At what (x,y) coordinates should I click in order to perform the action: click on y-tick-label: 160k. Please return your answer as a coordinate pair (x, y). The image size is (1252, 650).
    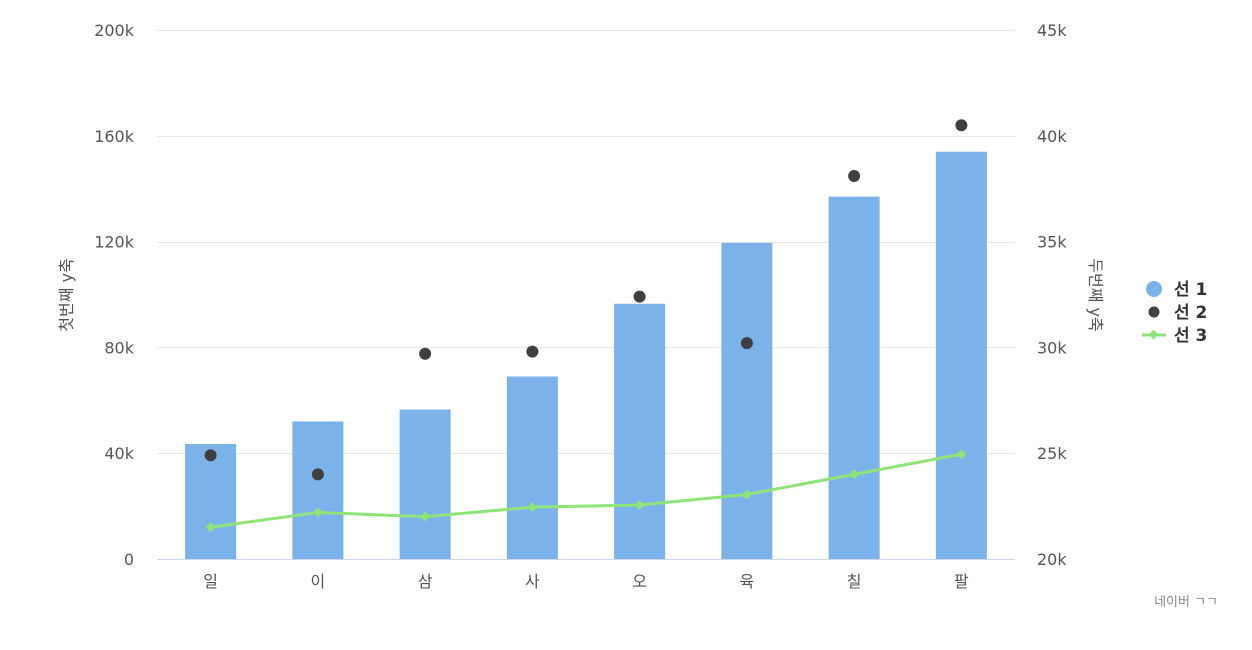
    Looking at the image, I should click on (114, 136).